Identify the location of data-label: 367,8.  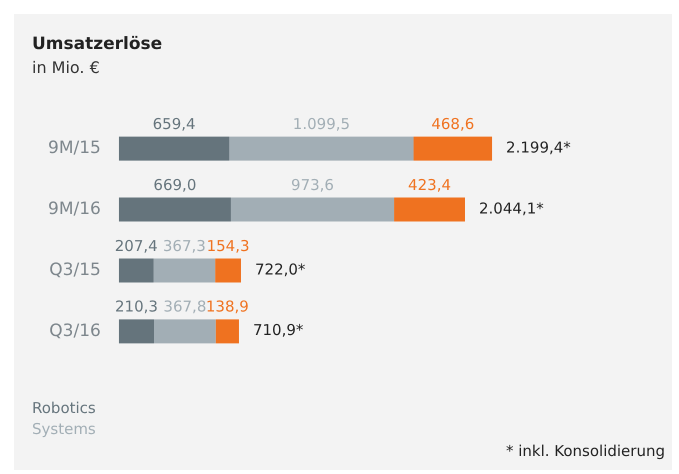
(184, 307).